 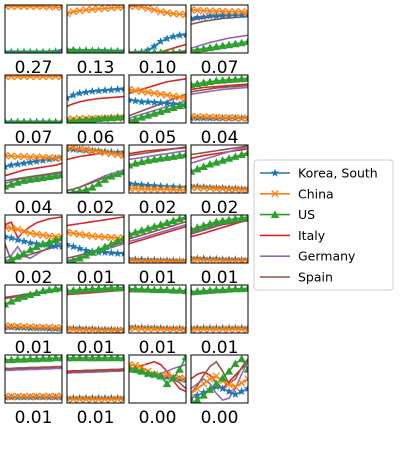 What do you see at coordinates (323, 225) in the screenshot?
I see `legend-frame` at bounding box center [323, 225].